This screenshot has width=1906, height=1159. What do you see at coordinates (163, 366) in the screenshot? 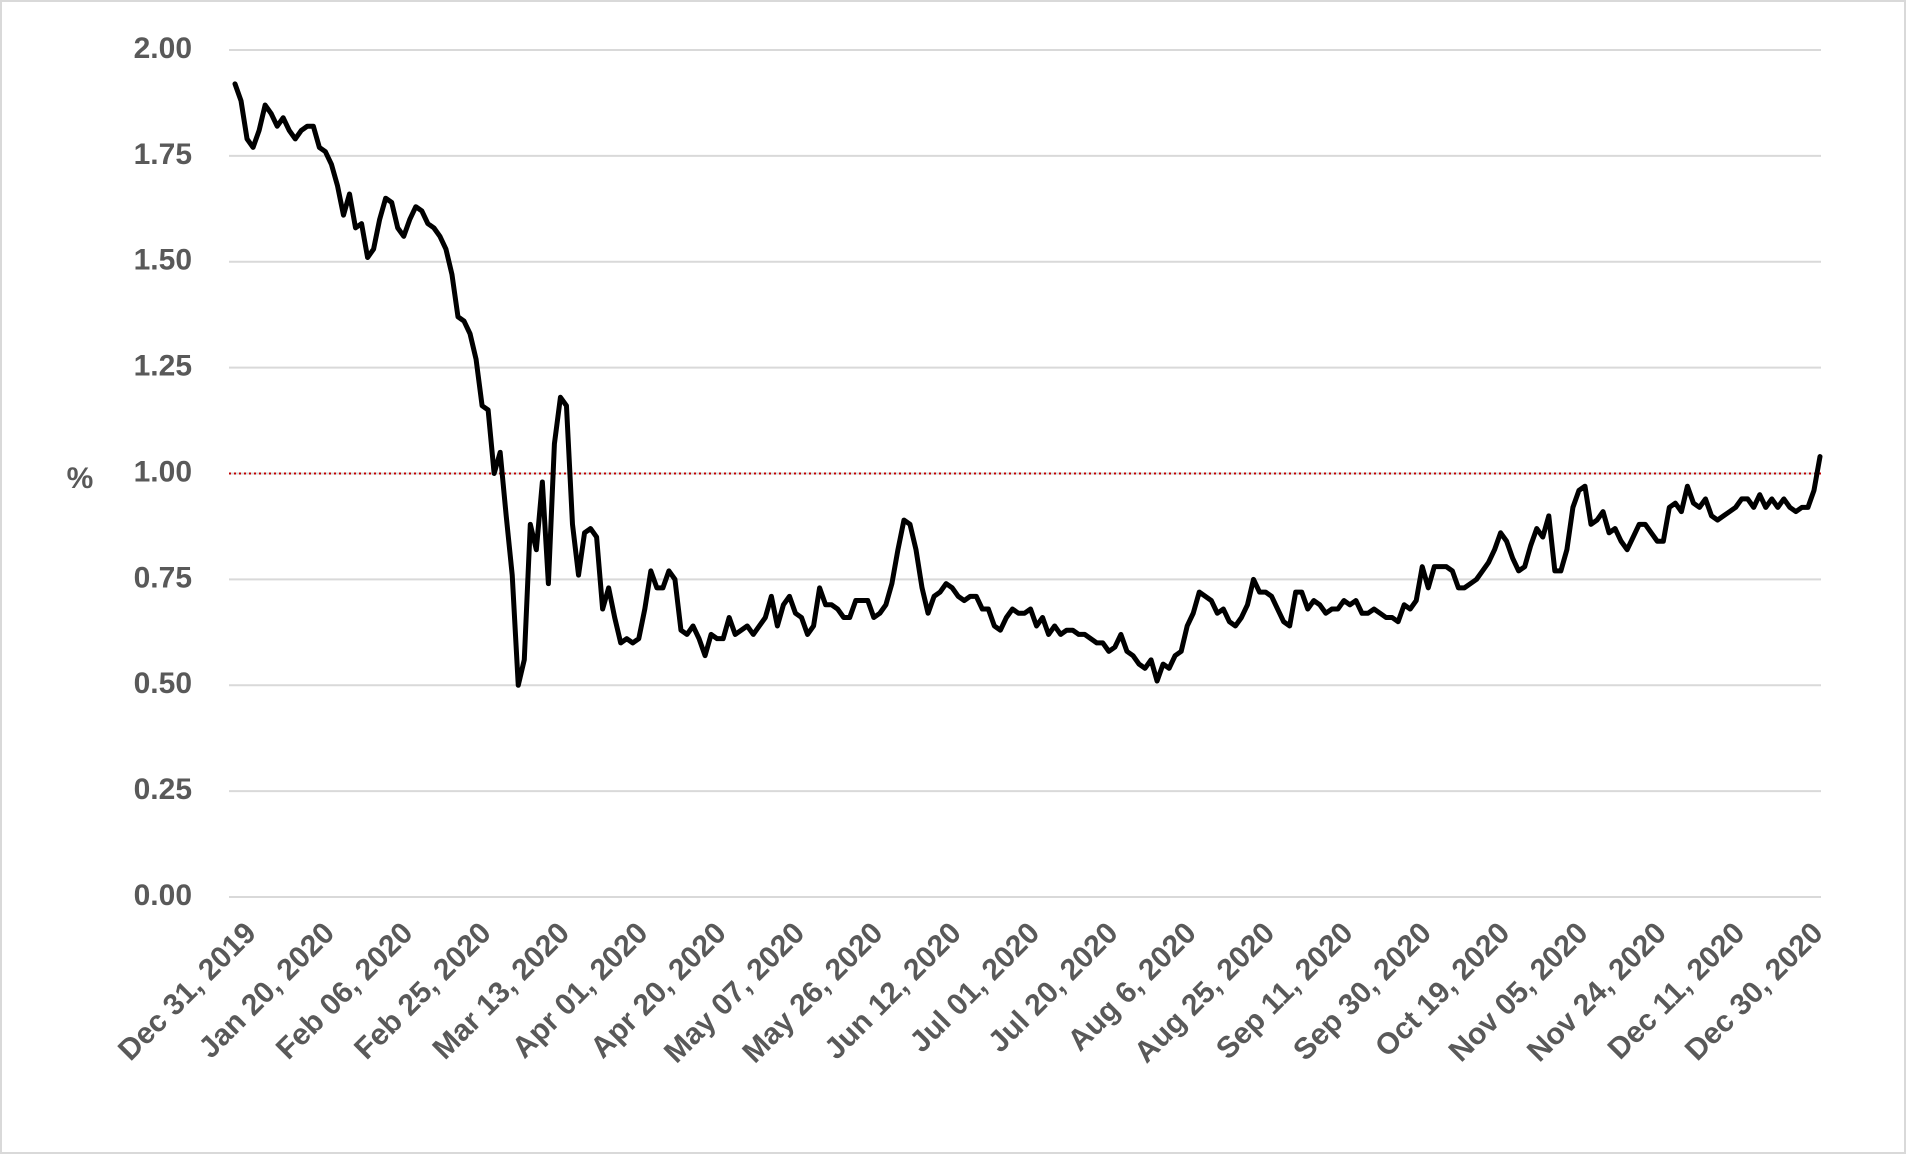
I see `y-tick-label: 1.25` at bounding box center [163, 366].